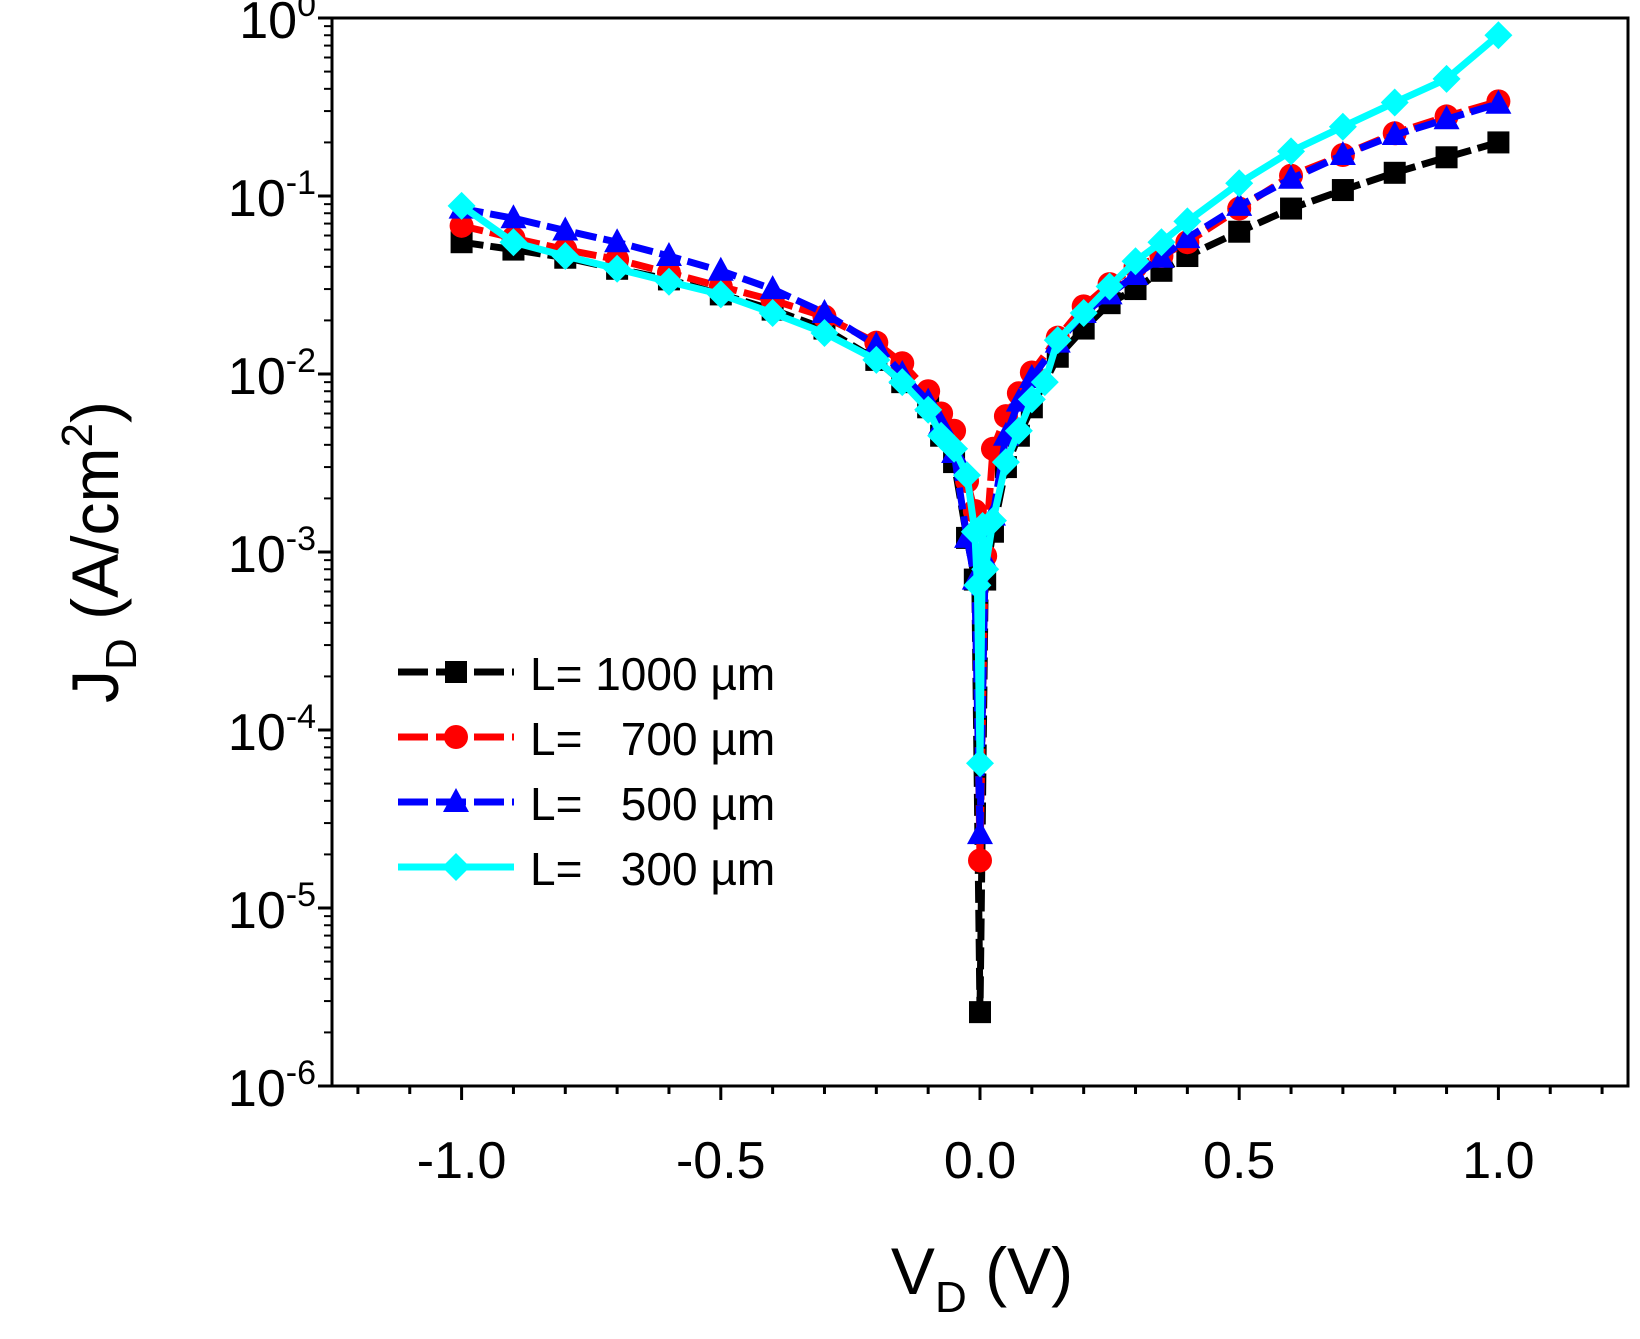 Image resolution: width=1640 pixels, height=1339 pixels. Describe the element at coordinates (462, 1161) in the screenshot. I see `x-tick-label: -1.0` at that location.